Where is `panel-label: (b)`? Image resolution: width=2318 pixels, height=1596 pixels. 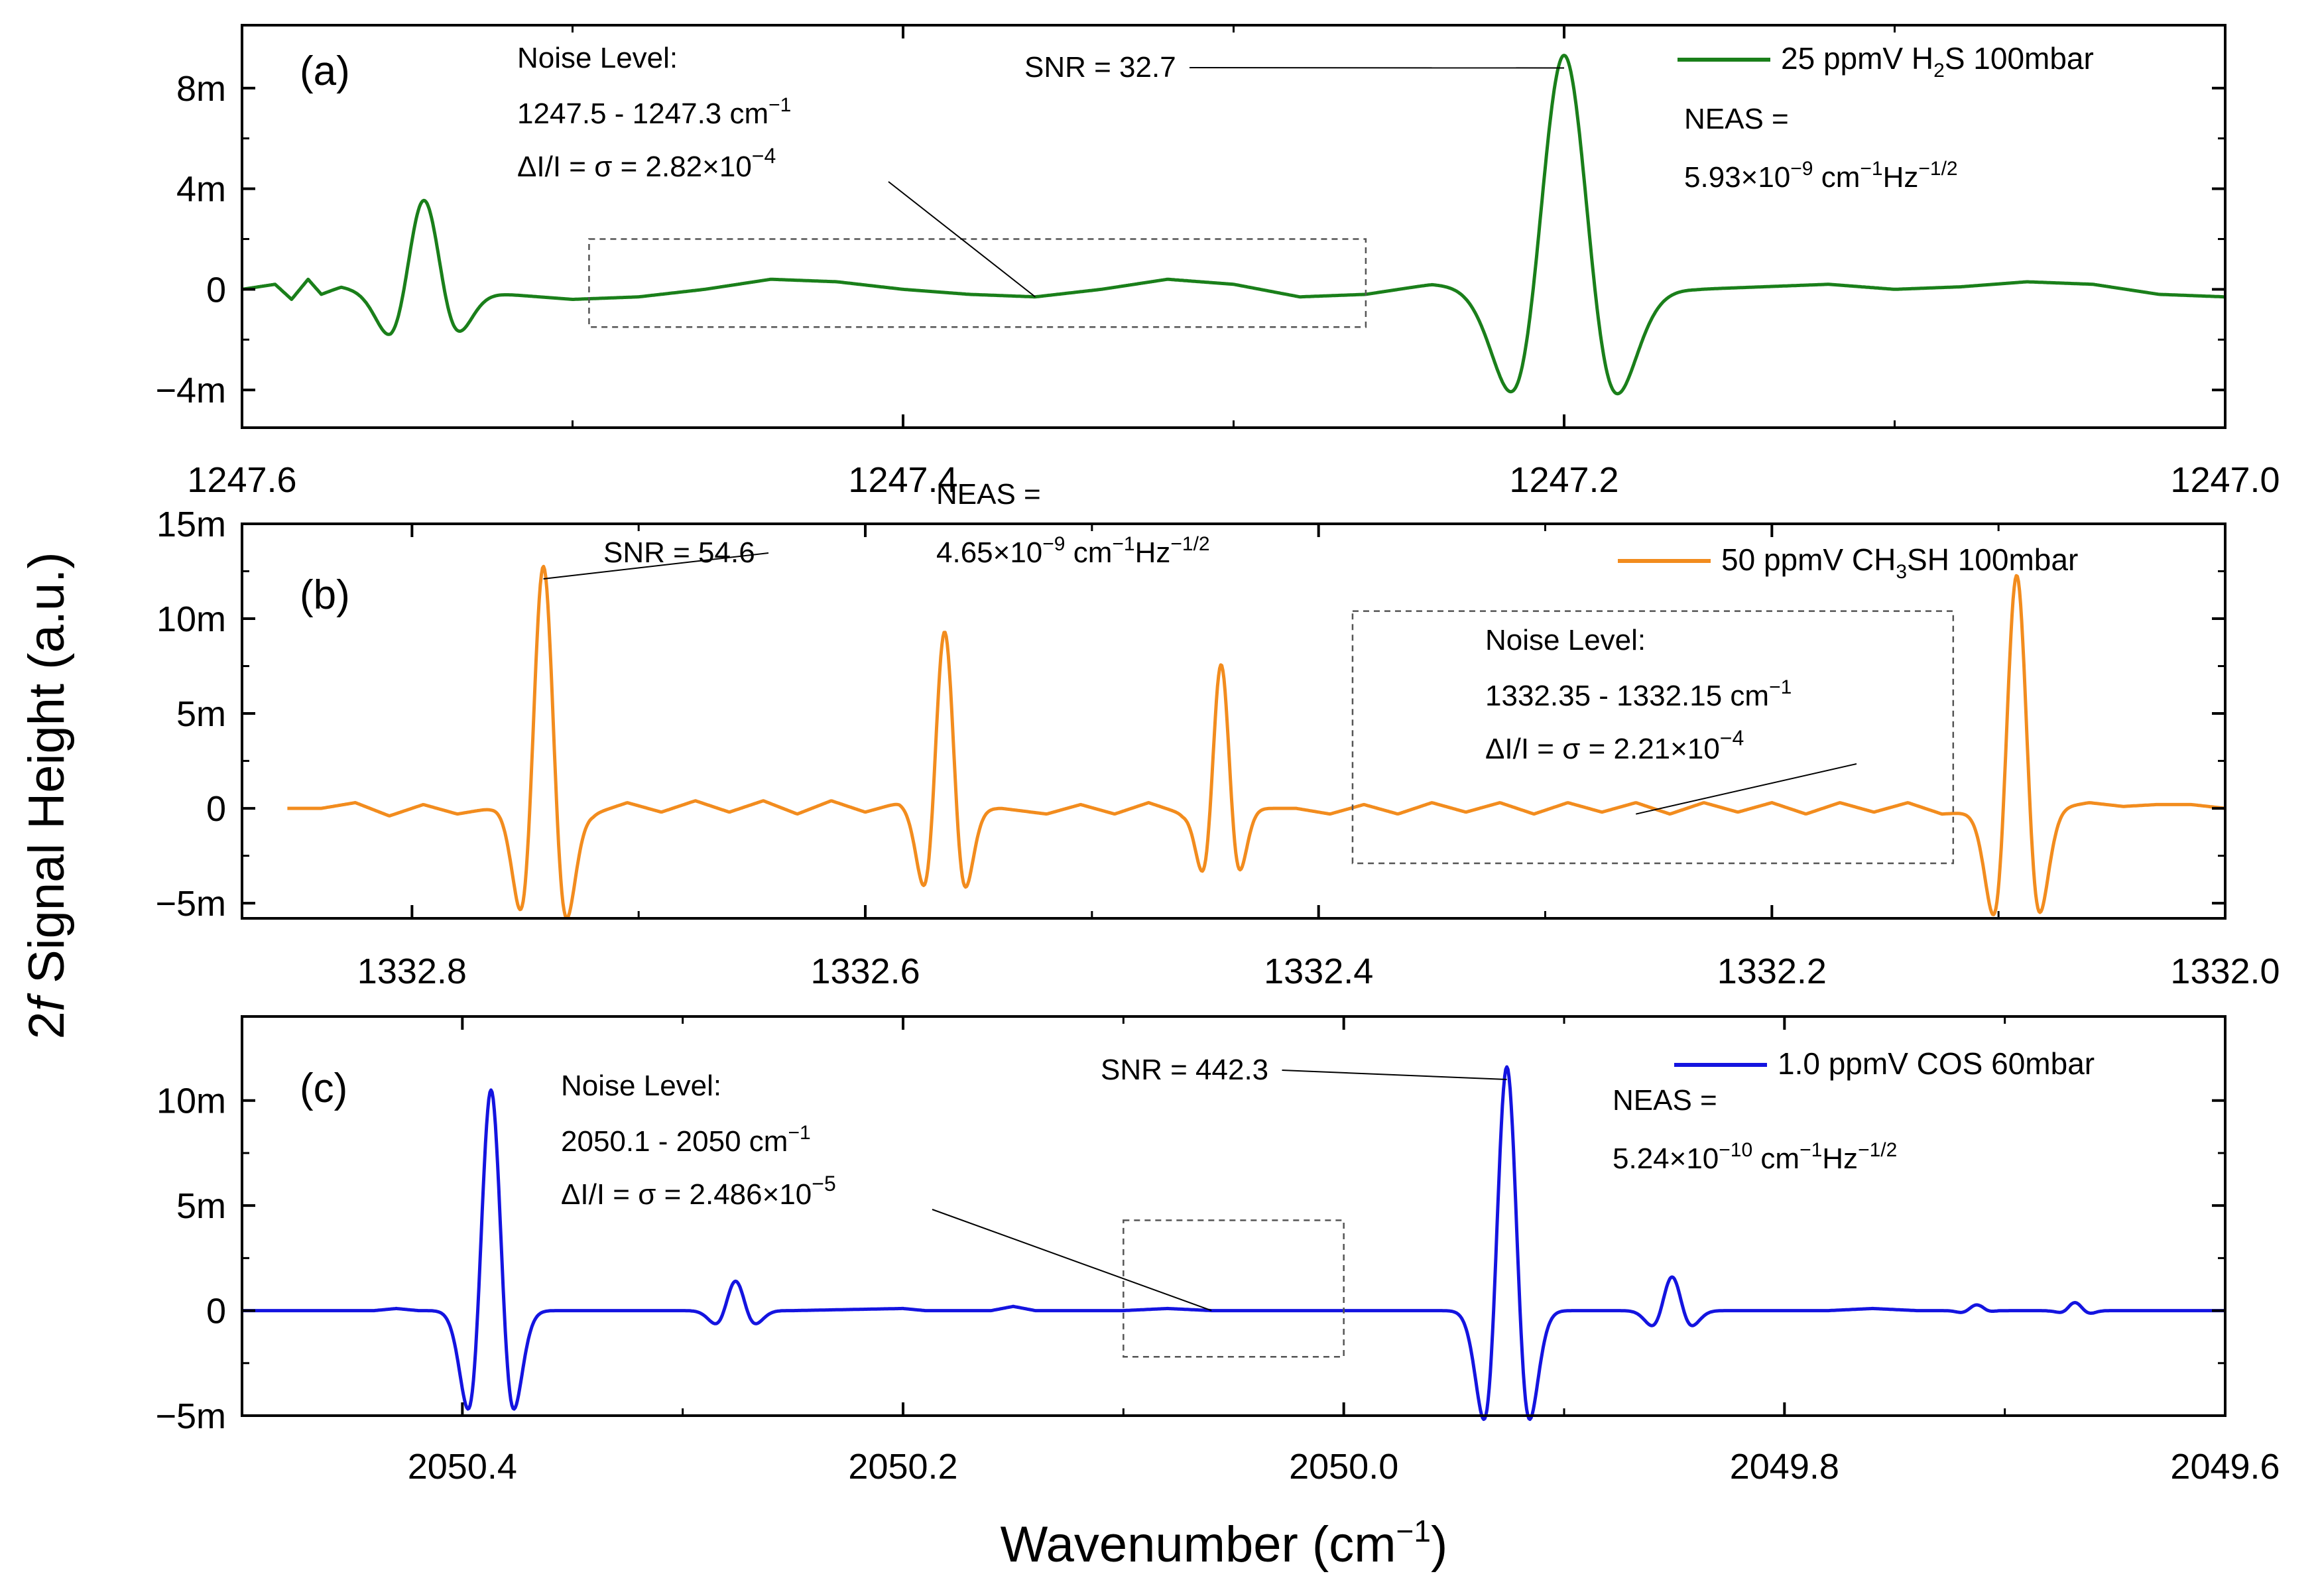
panel-label: (b) is located at coordinates (325, 595).